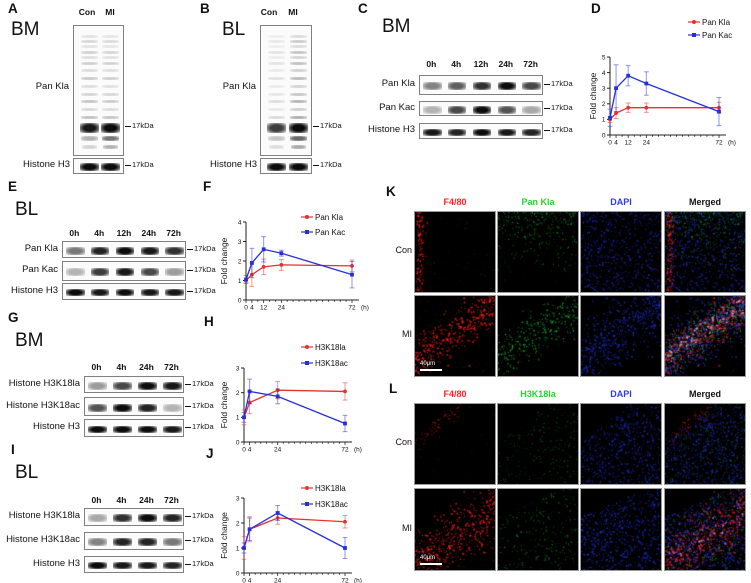 This screenshot has height=583, width=751. Describe the element at coordinates (393, 388) in the screenshot. I see `panel-l-letter: L` at that location.